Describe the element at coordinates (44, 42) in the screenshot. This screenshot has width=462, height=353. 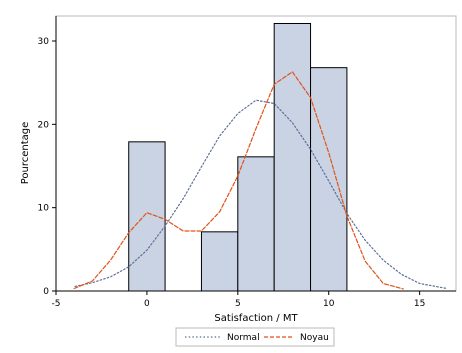
I see `y-tick-label-3: 30` at that location.